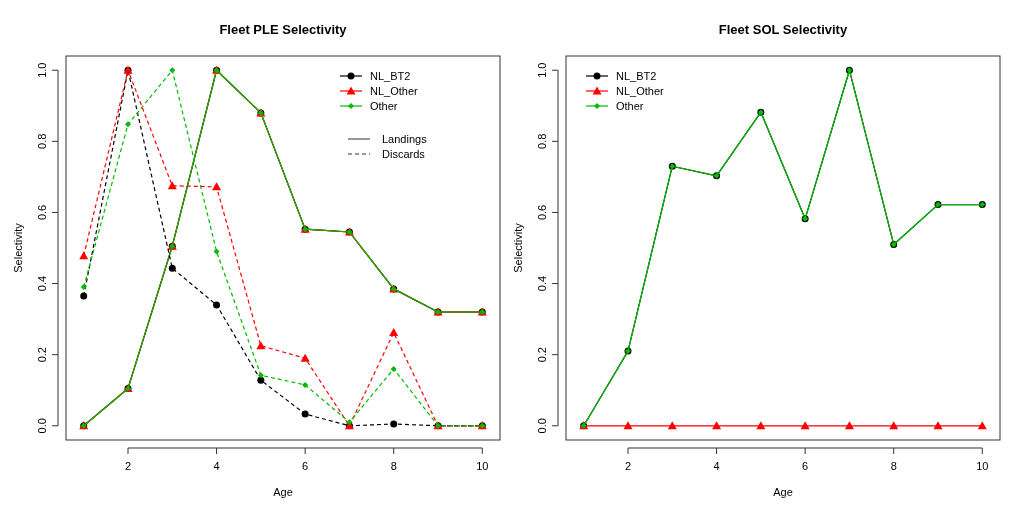  Describe the element at coordinates (404, 154) in the screenshot. I see `annotation: Discards` at that location.